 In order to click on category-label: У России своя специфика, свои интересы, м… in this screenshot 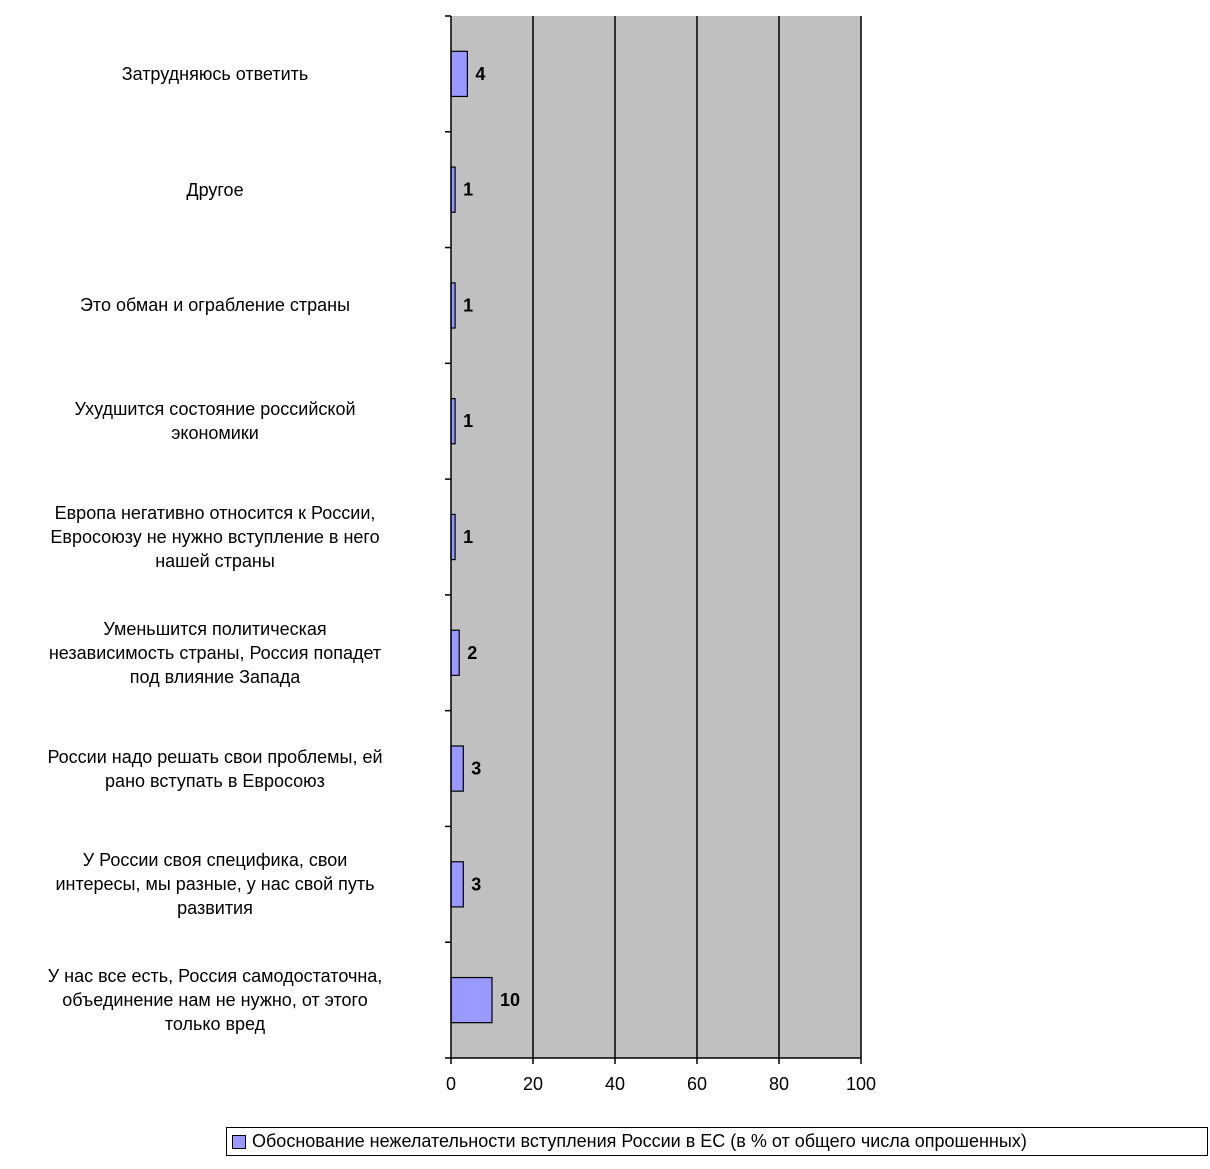, I will do `click(217, 884)`.